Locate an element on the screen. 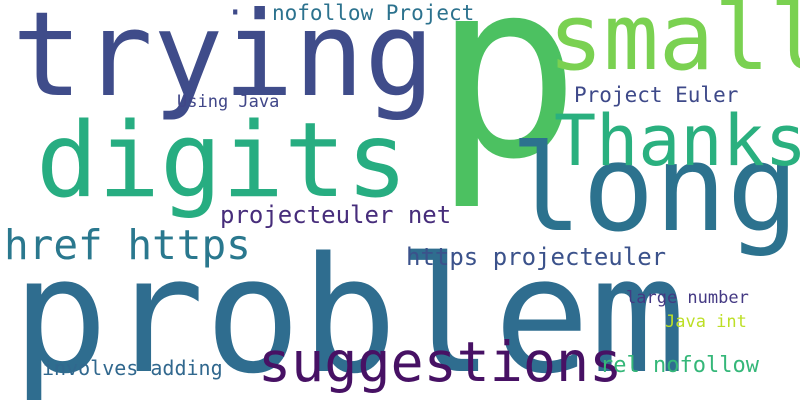 This screenshot has width=800, height=400. word-rel-nofollow: rel nofollow is located at coordinates (679, 365).